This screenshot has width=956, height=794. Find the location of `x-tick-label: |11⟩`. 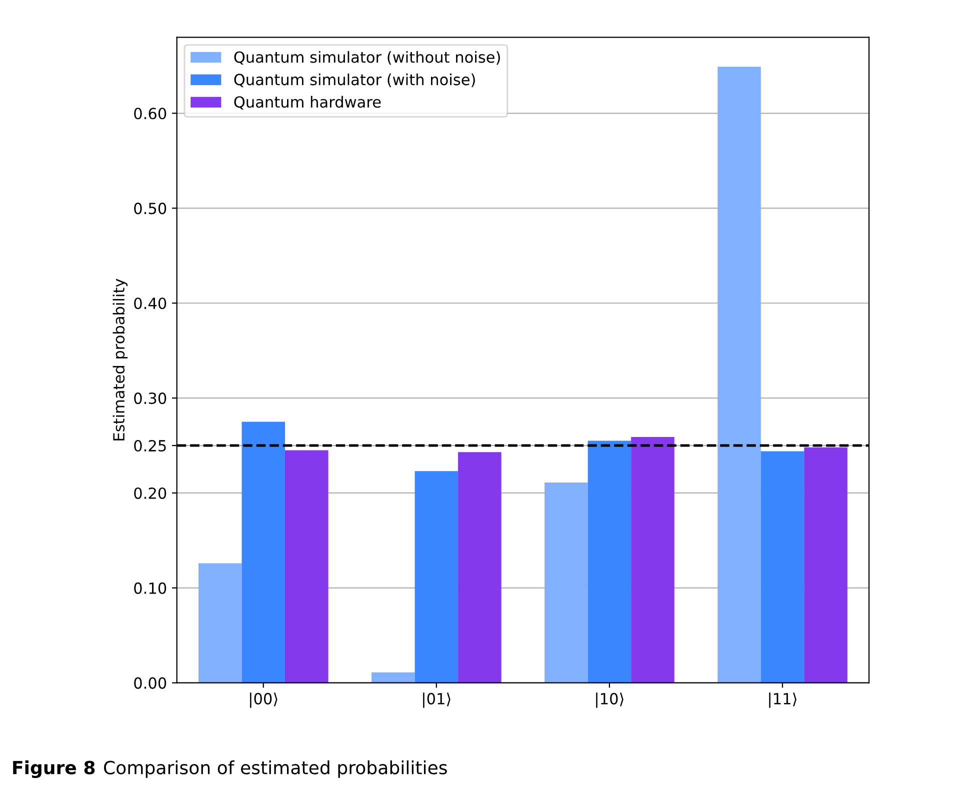

x-tick-label: |11⟩ is located at coordinates (782, 700).